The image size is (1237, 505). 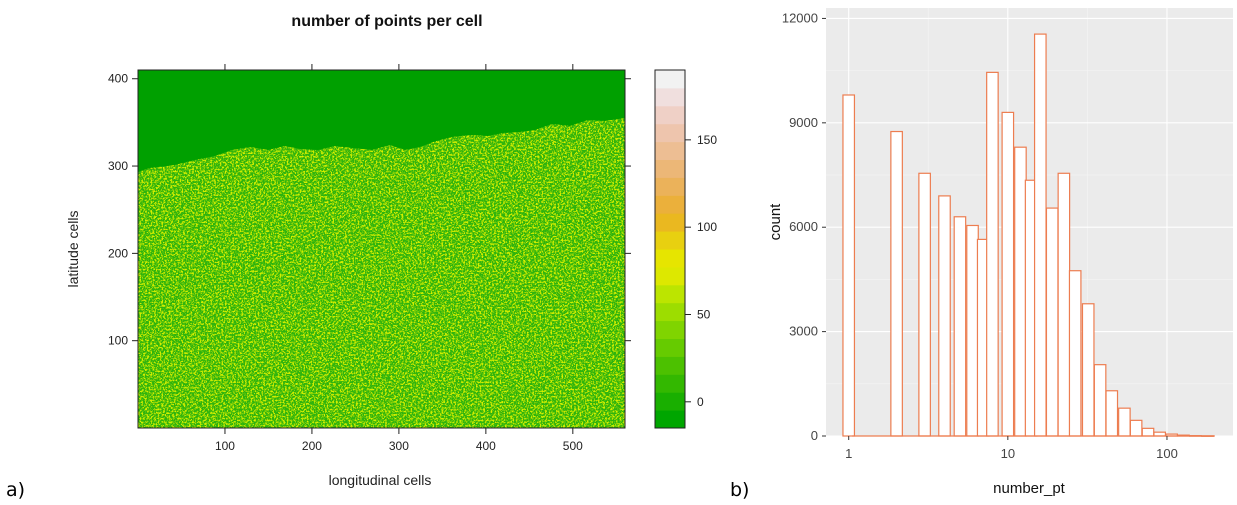 I want to click on histogram-y-tick-label: 0, so click(x=814, y=435).